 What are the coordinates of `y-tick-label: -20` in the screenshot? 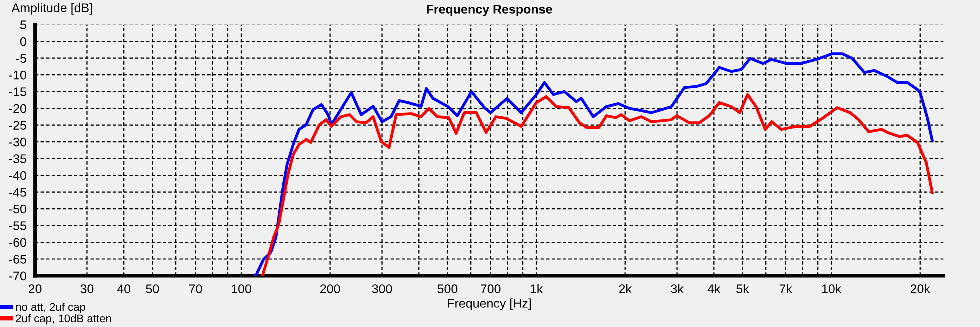 It's located at (17, 109).